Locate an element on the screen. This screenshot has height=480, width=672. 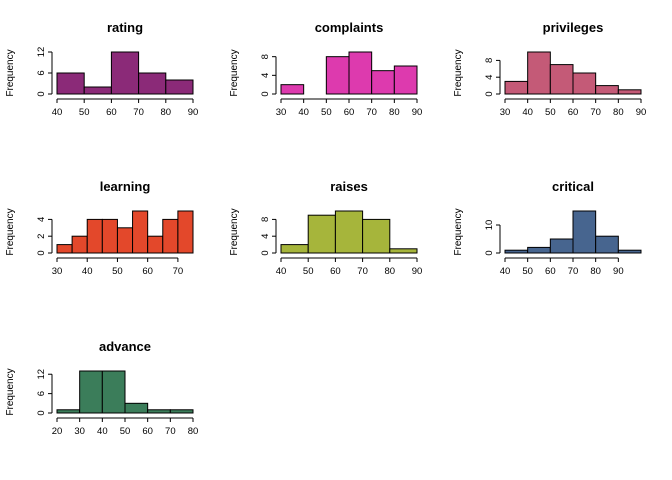
histogram-complaints: complaints 30 40 50 60 70 80 90 0 4 8 Frequency is located at coordinates (325, 69).